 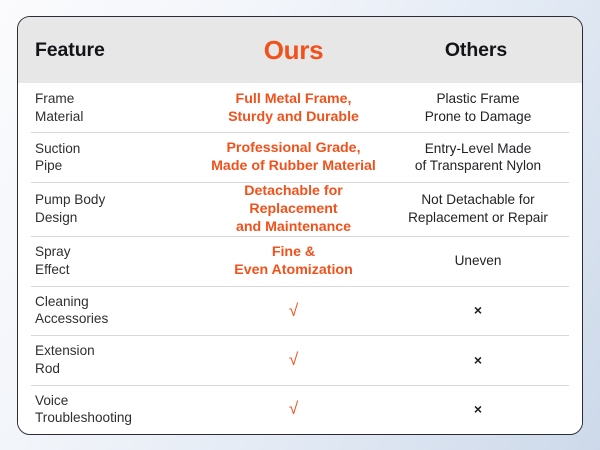 I want to click on column-header-ours-label: Ours, so click(x=293, y=49).